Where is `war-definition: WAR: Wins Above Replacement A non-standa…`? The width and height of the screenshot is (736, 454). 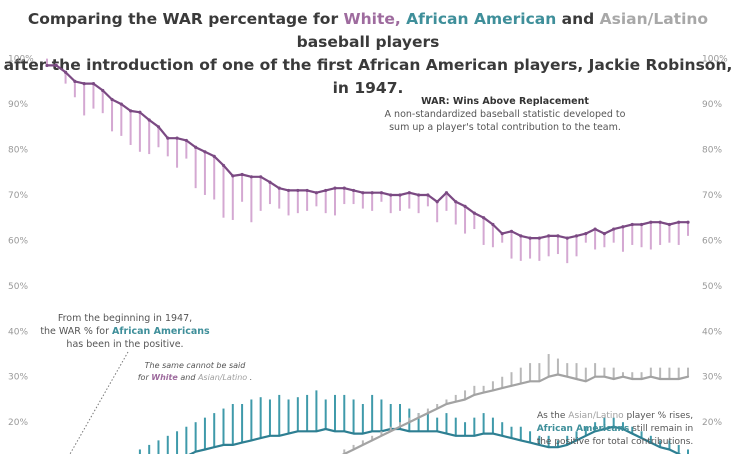
war-definition: WAR: Wins Above Replacement A non-standa… is located at coordinates (505, 114).